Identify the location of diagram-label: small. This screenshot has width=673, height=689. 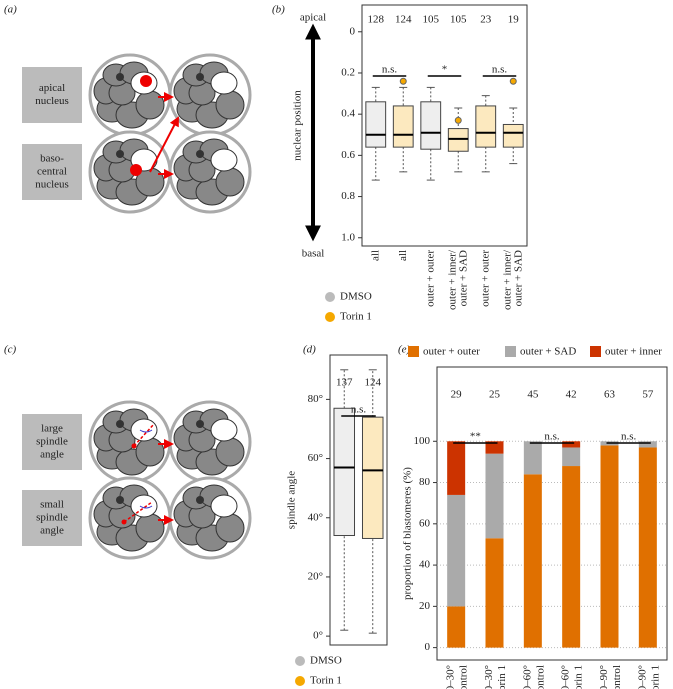
(52, 505).